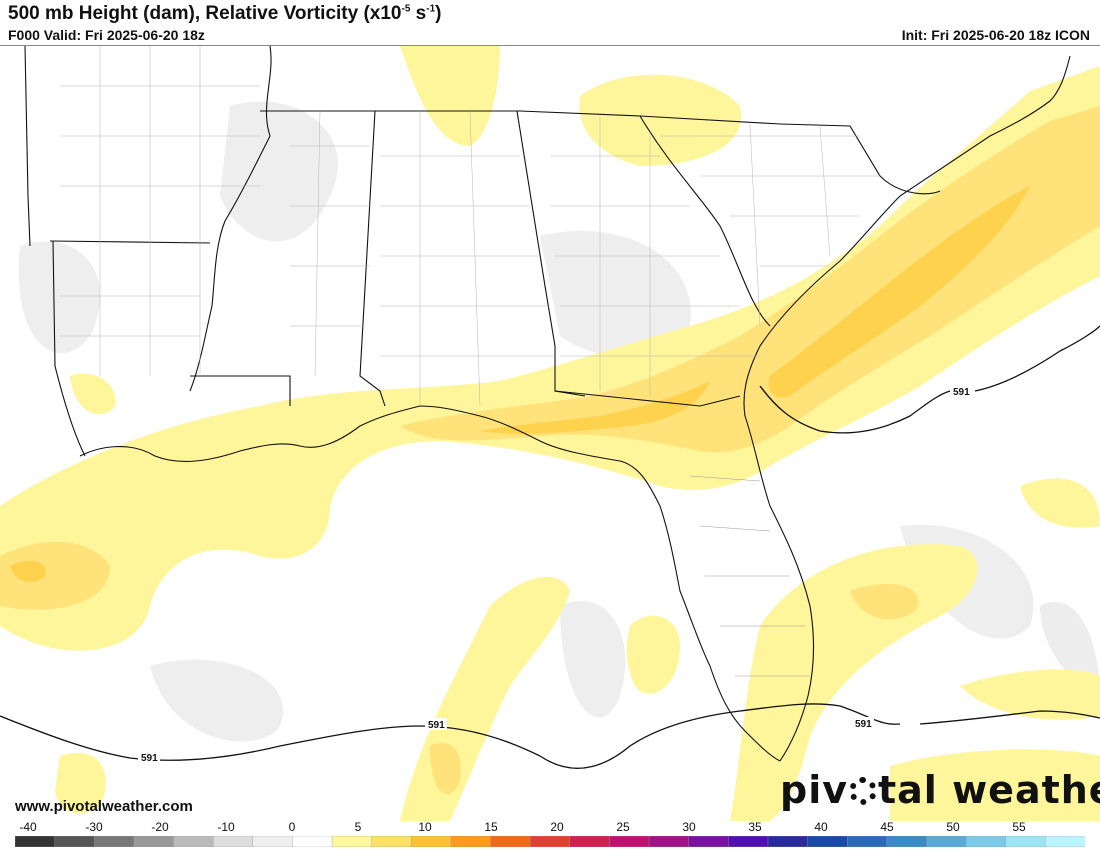  Describe the element at coordinates (953, 827) in the screenshot. I see `colorbar-tick: 50` at that location.